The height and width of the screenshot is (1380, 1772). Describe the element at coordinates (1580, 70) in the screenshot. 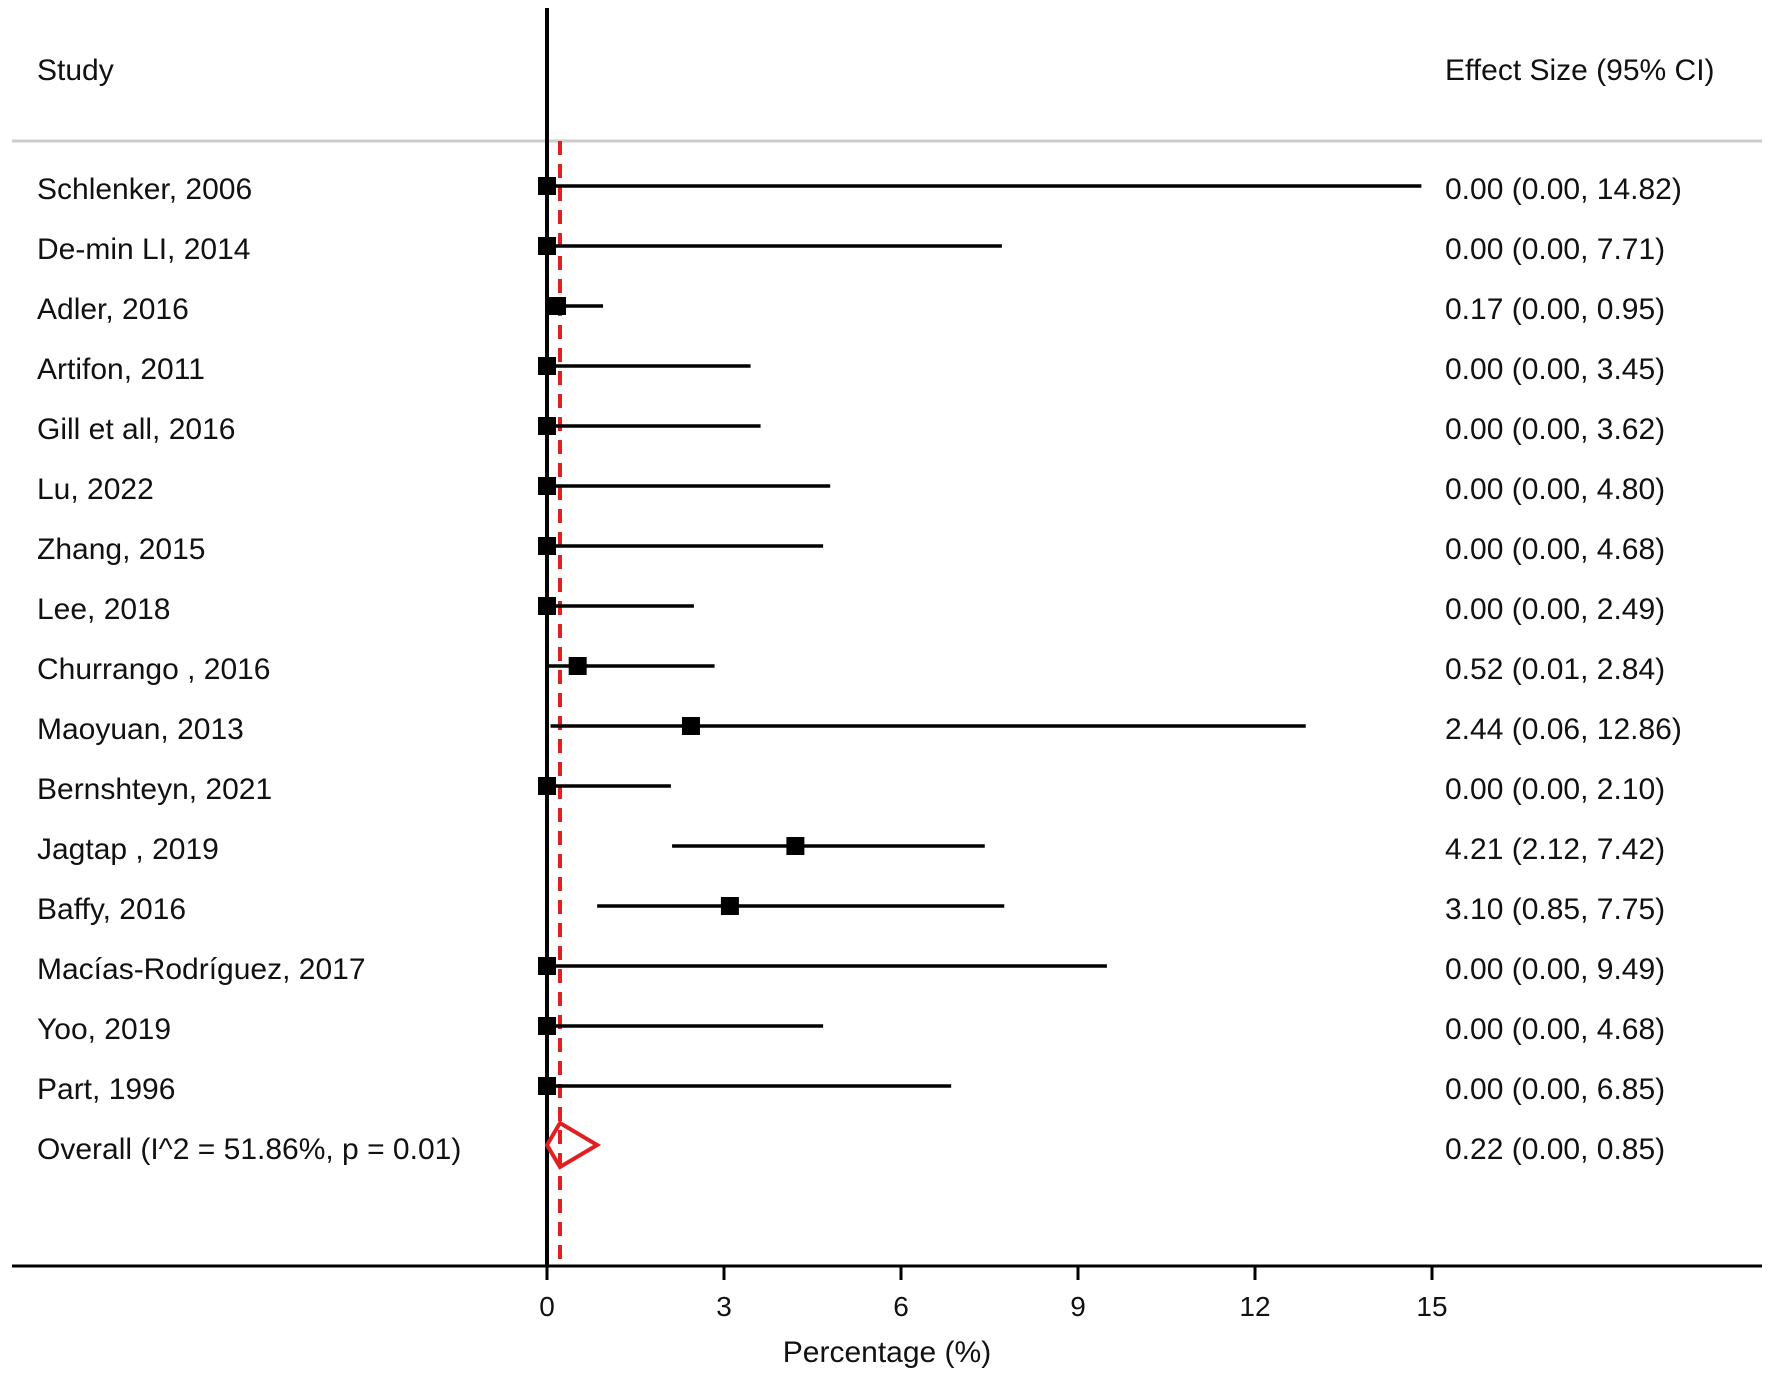

I see `effect-size-column-header: Effect Size (95% CI)` at that location.